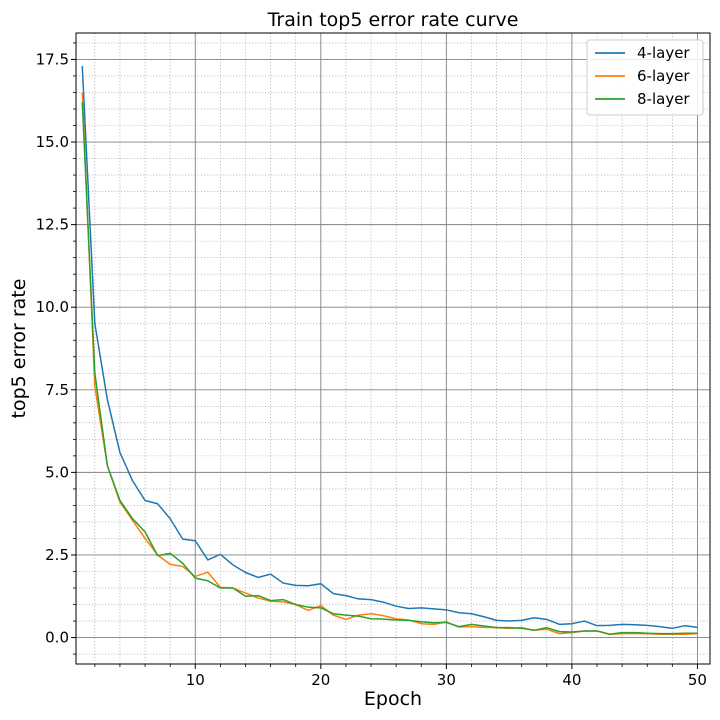 Image resolution: width=720 pixels, height=720 pixels. What do you see at coordinates (663, 76) in the screenshot?
I see `legend-label: 6-layer` at bounding box center [663, 76].